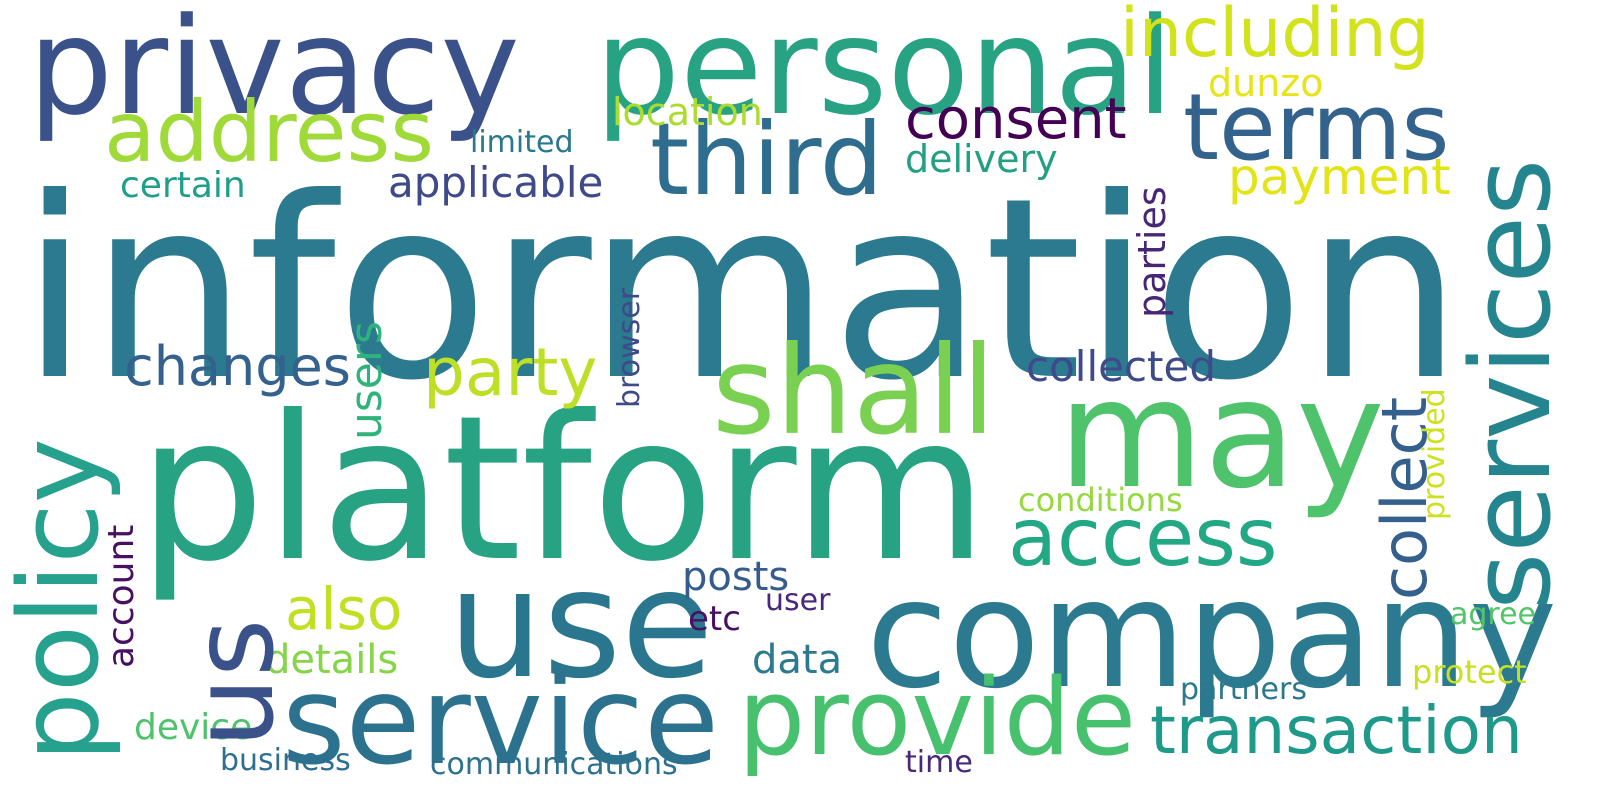 The height and width of the screenshot is (800, 1600). Describe the element at coordinates (854, 391) in the screenshot. I see `word-shall: shall` at that location.